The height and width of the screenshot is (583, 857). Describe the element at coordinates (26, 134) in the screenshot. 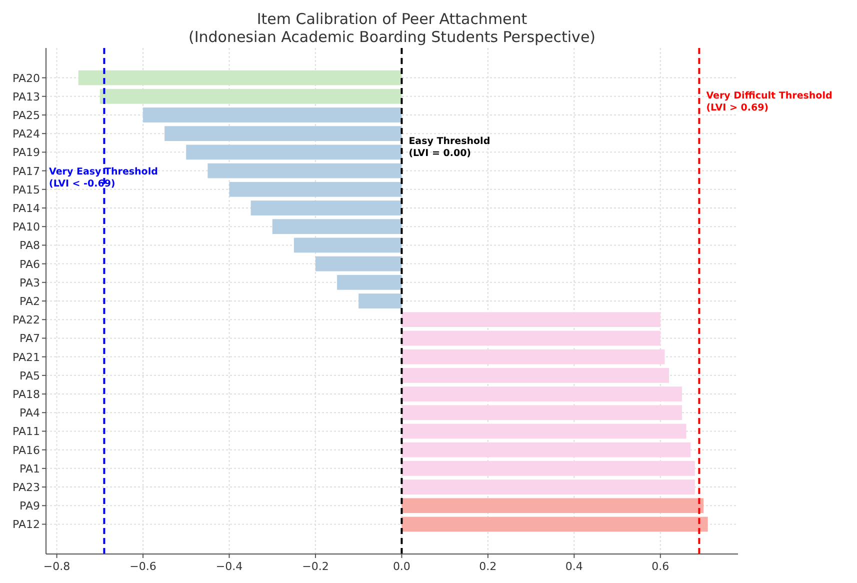

I see `y-tick-label: PA24` at that location.